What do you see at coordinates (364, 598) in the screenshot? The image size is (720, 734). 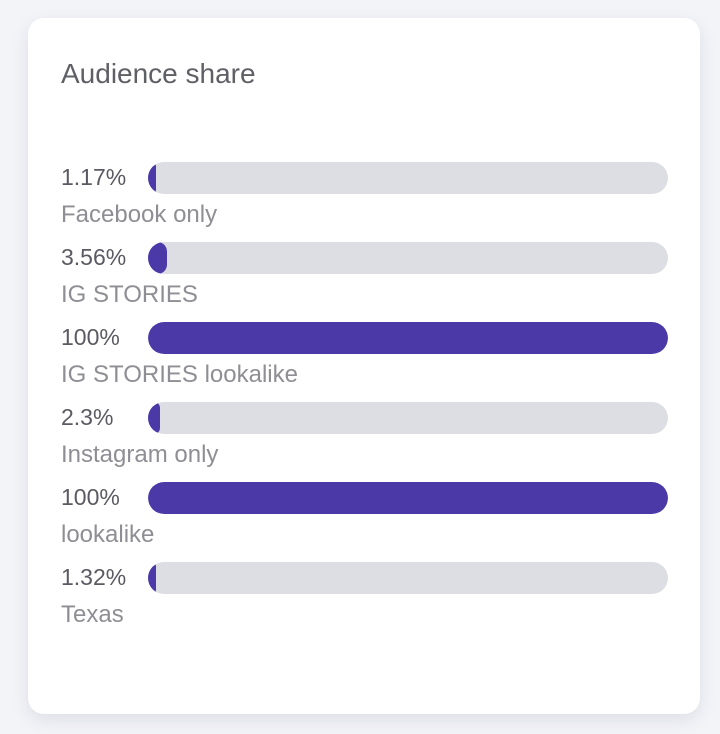 I see `audience-row: 1.32% Texas` at bounding box center [364, 598].